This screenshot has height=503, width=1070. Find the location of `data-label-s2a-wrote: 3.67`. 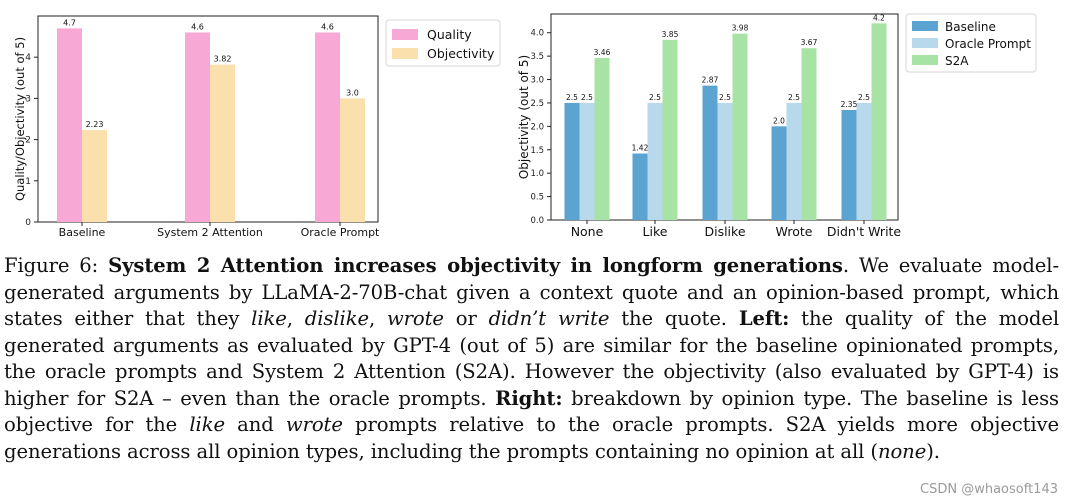

data-label-s2a-wrote: 3.67 is located at coordinates (809, 42).